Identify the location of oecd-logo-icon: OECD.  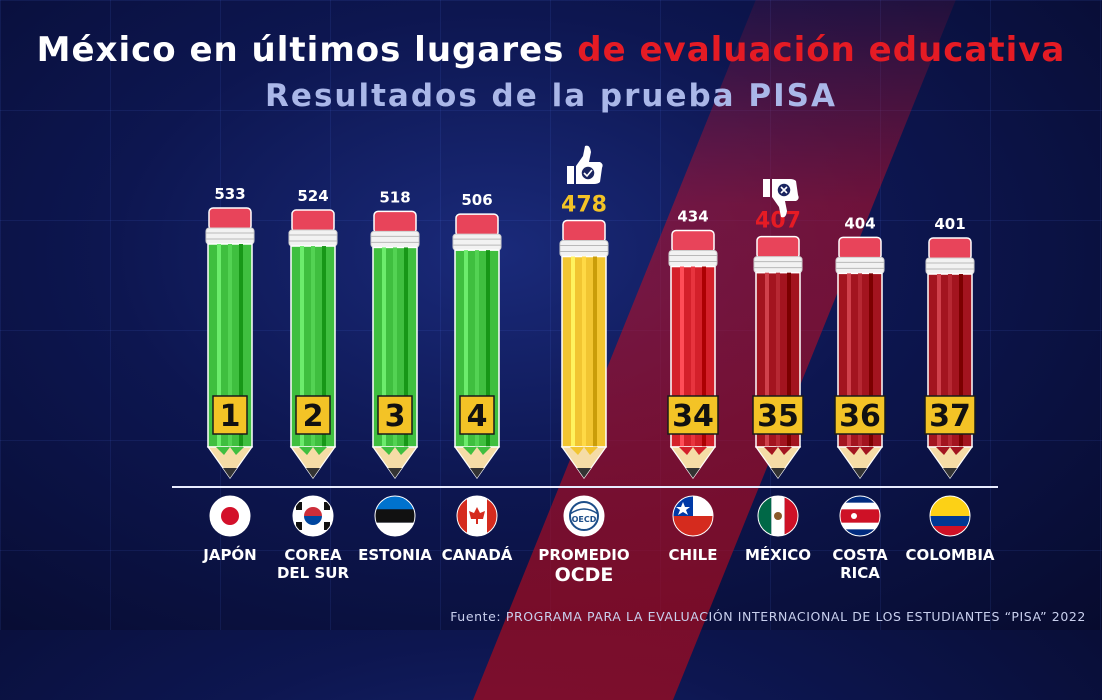
(584, 516).